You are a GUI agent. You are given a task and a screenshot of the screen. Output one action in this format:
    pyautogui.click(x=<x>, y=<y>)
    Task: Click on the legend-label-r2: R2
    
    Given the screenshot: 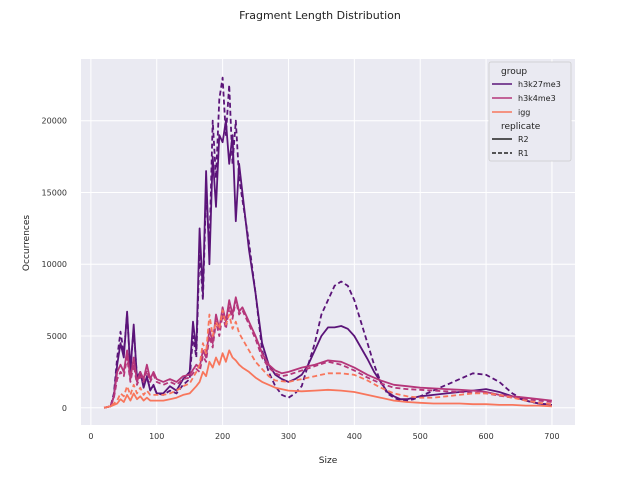 What is the action you would take?
    pyautogui.click(x=523, y=139)
    